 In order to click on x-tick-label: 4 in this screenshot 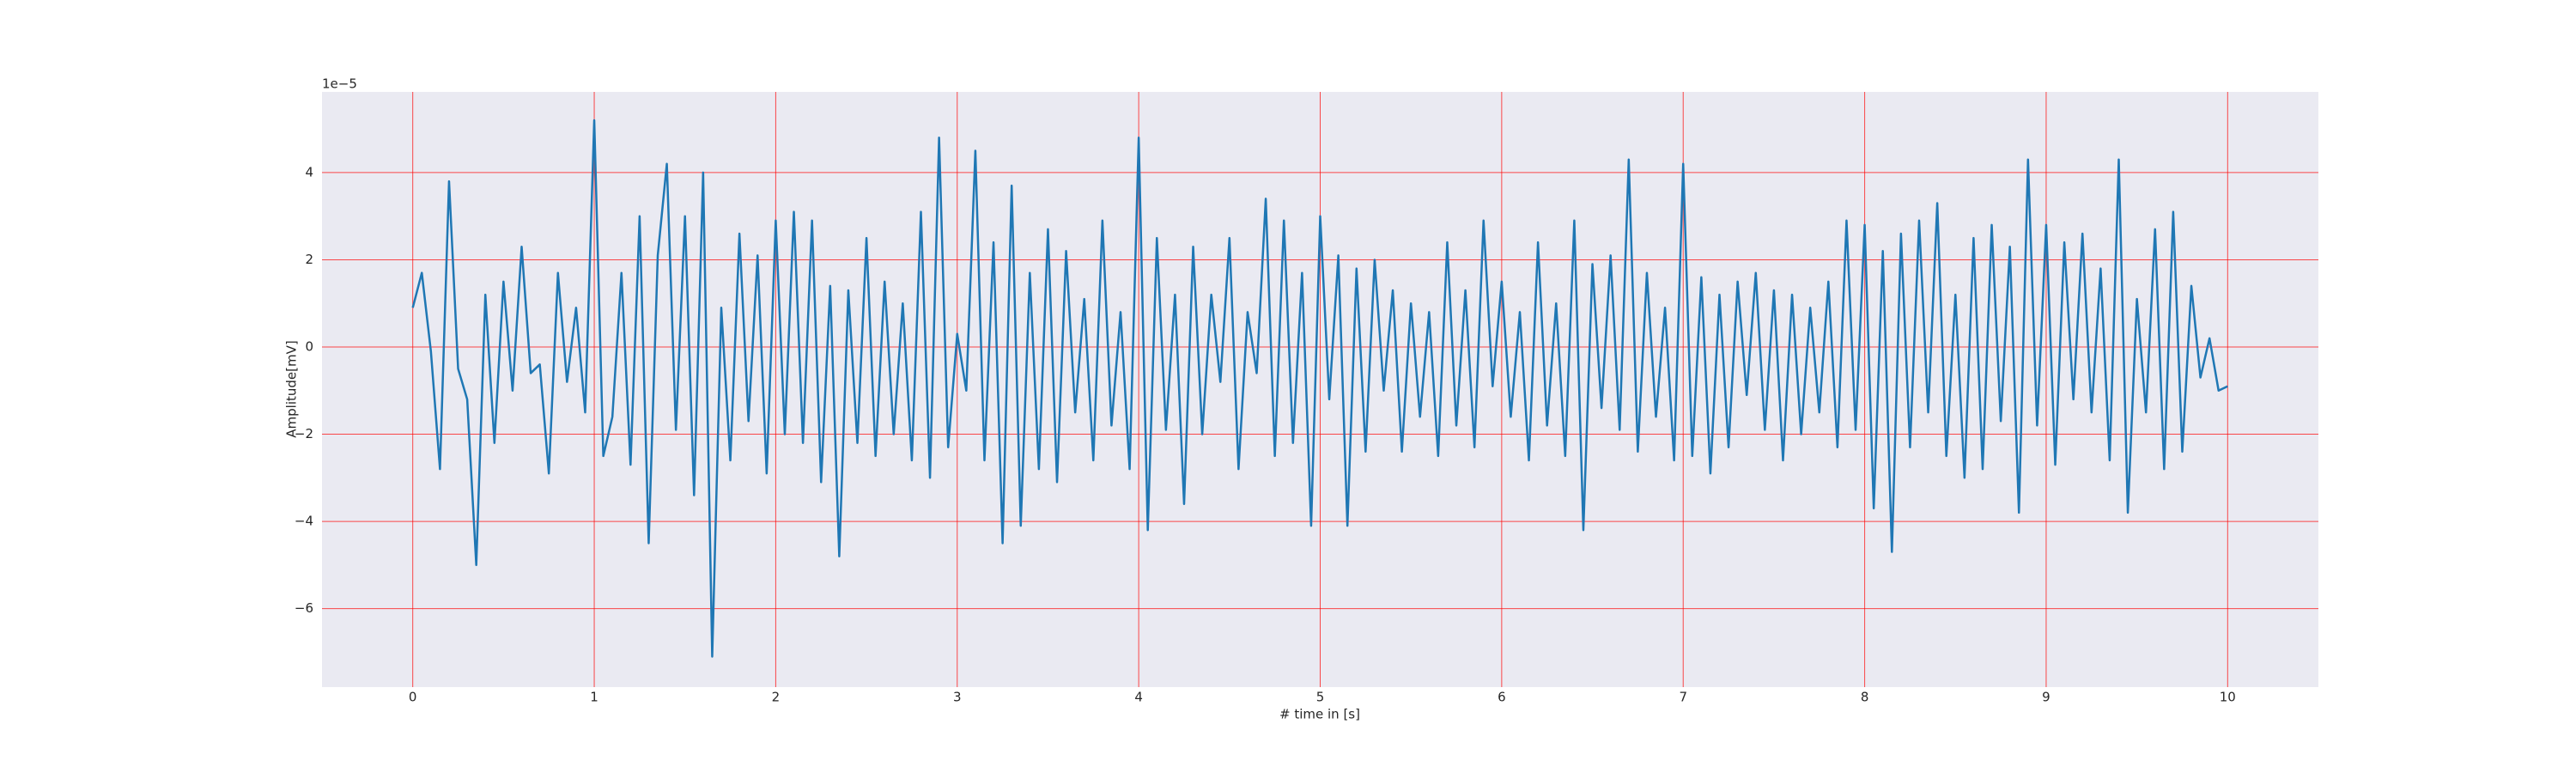, I will do `click(1138, 697)`.